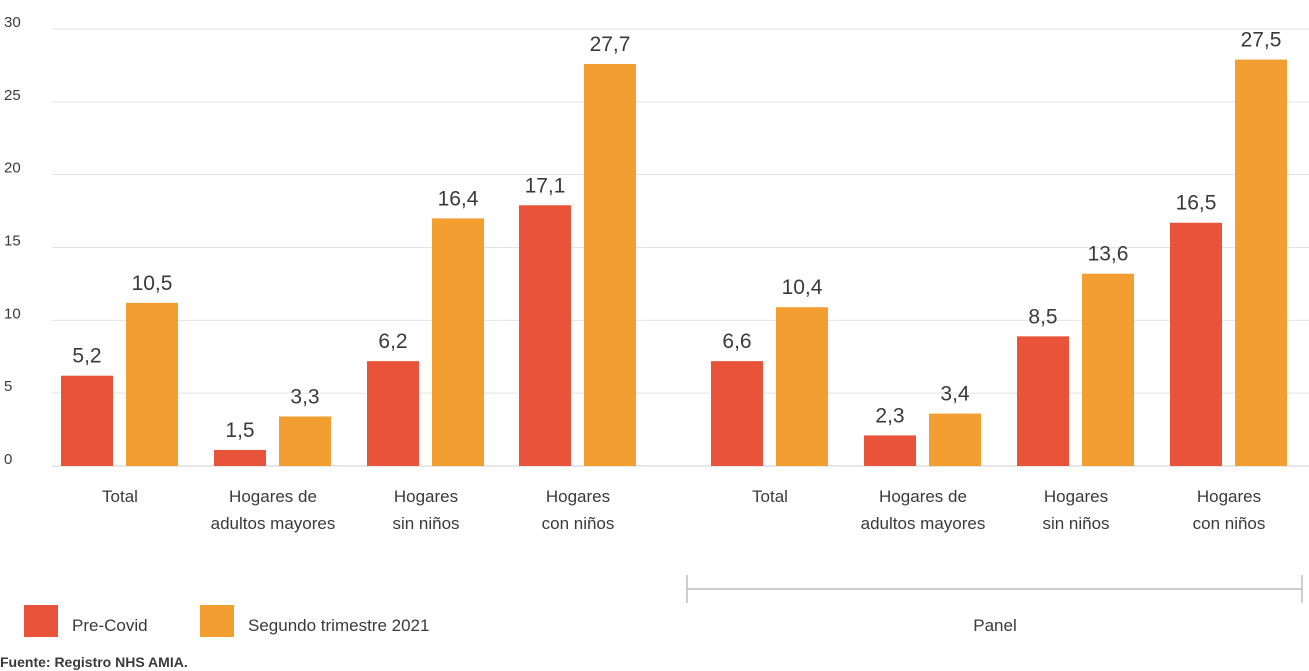  I want to click on data-label: 8,5, so click(1042, 316).